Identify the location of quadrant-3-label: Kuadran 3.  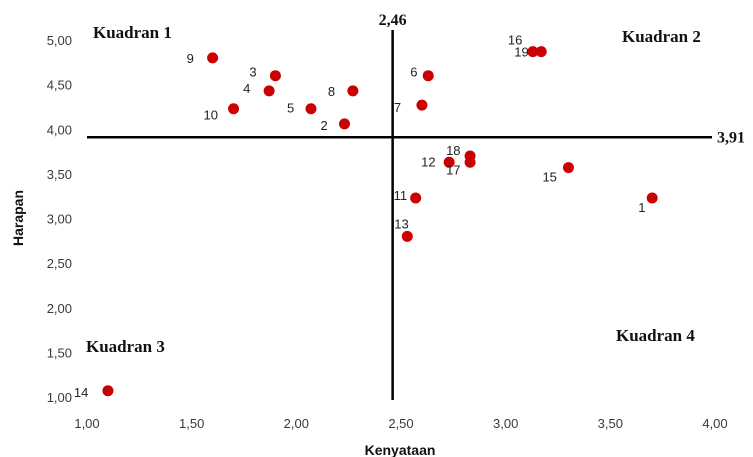
(125, 346).